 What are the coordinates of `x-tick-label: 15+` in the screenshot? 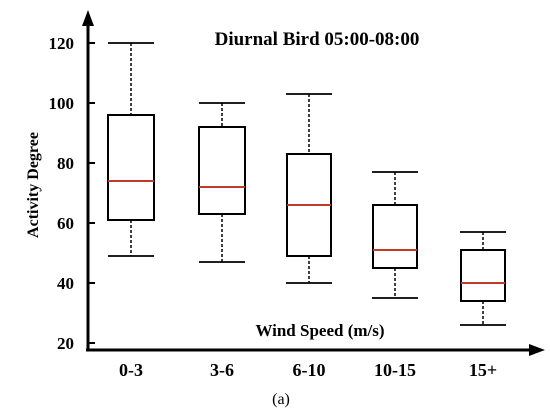 It's located at (483, 370).